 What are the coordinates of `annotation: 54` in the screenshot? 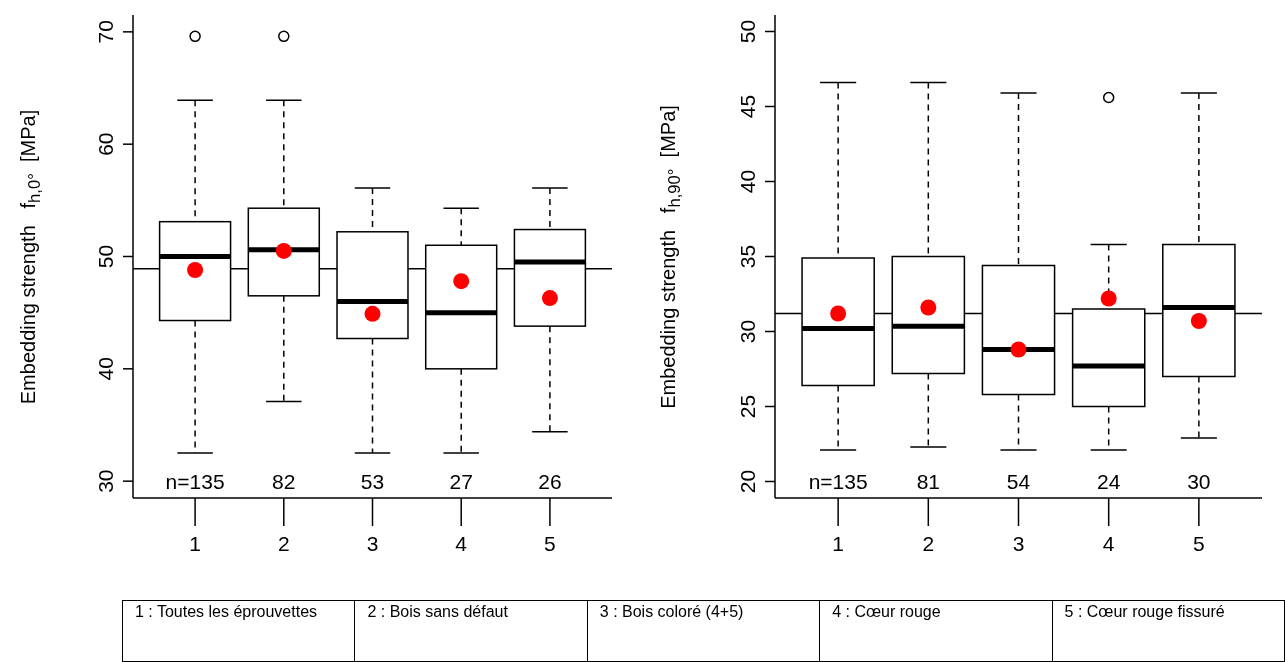 It's located at (1018, 482).